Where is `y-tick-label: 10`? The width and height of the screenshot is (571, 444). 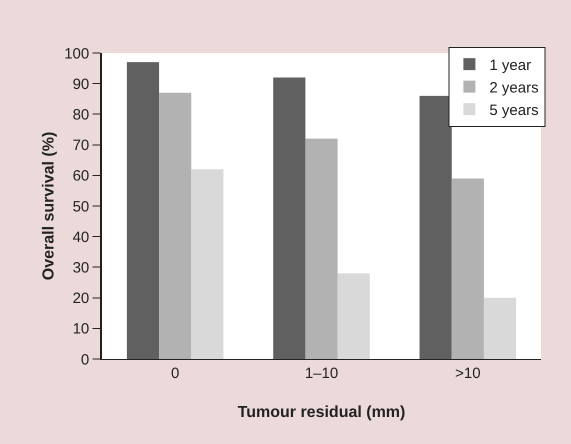 y-tick-label: 10 is located at coordinates (81, 329).